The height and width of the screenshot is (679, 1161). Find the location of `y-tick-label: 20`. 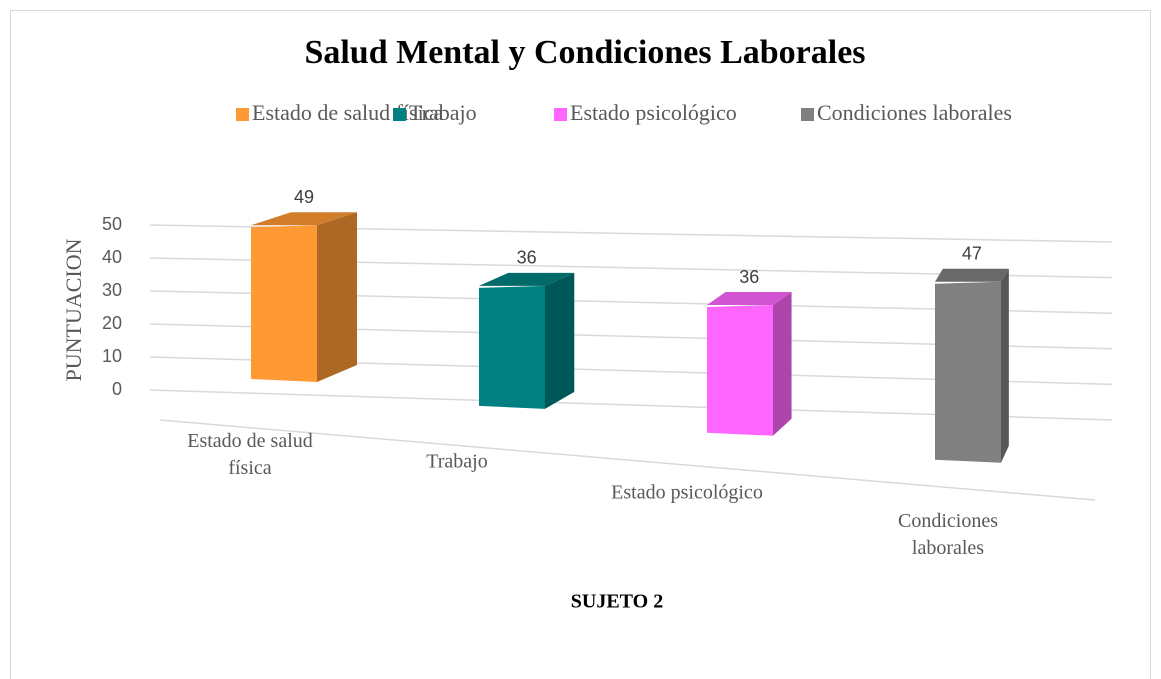

y-tick-label: 20 is located at coordinates (112, 323).